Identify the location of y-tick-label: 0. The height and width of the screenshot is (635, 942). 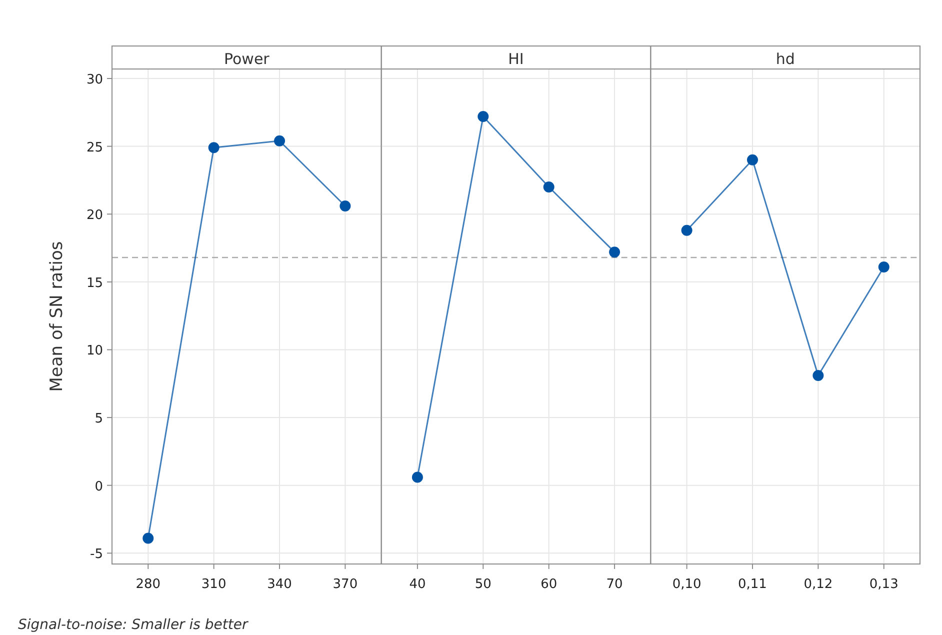
(98, 486).